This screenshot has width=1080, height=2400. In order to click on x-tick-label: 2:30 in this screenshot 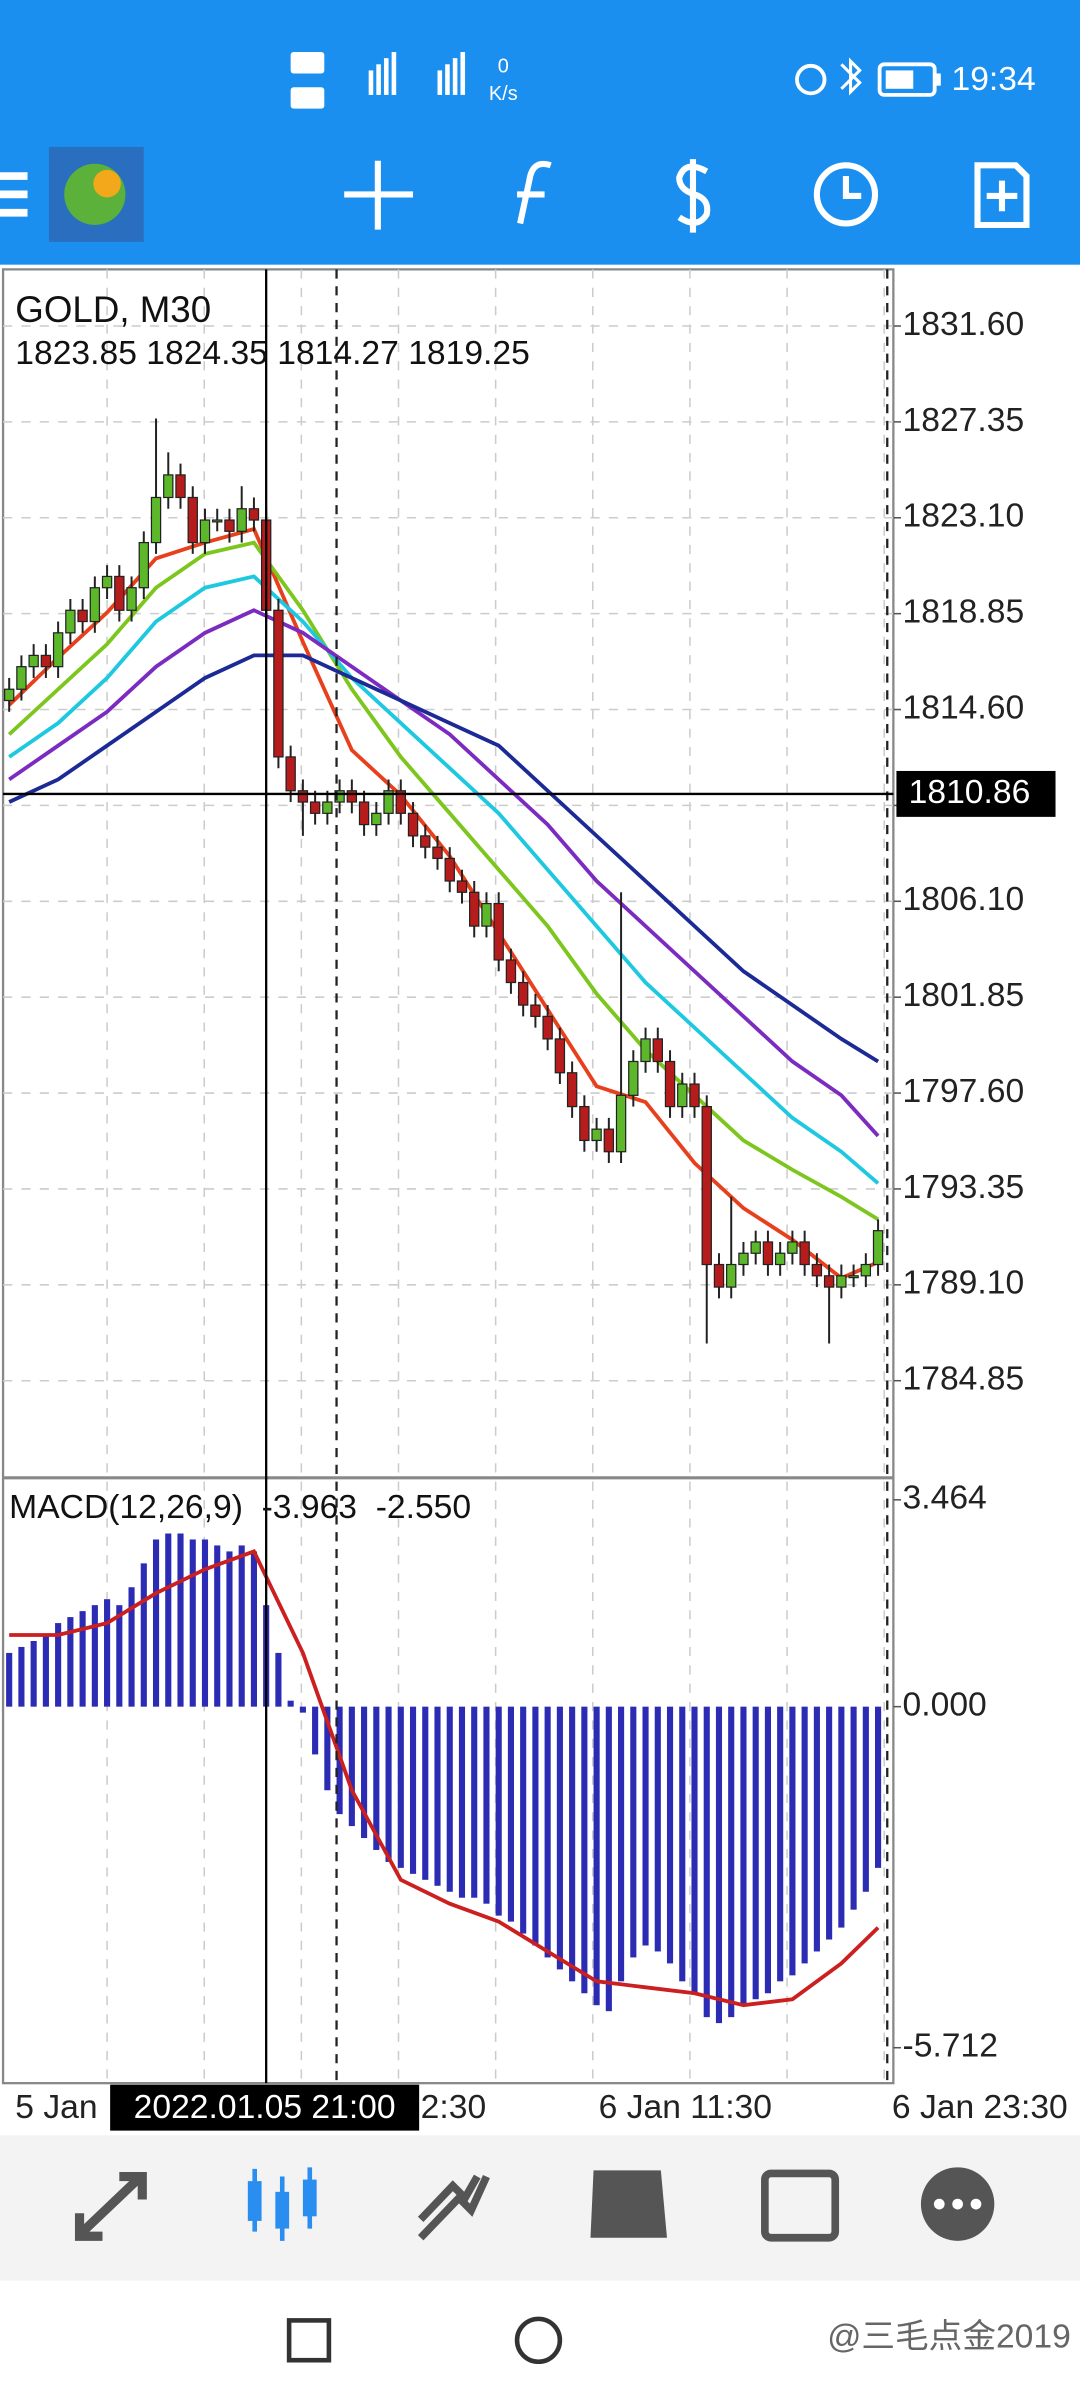, I will do `click(453, 2107)`.